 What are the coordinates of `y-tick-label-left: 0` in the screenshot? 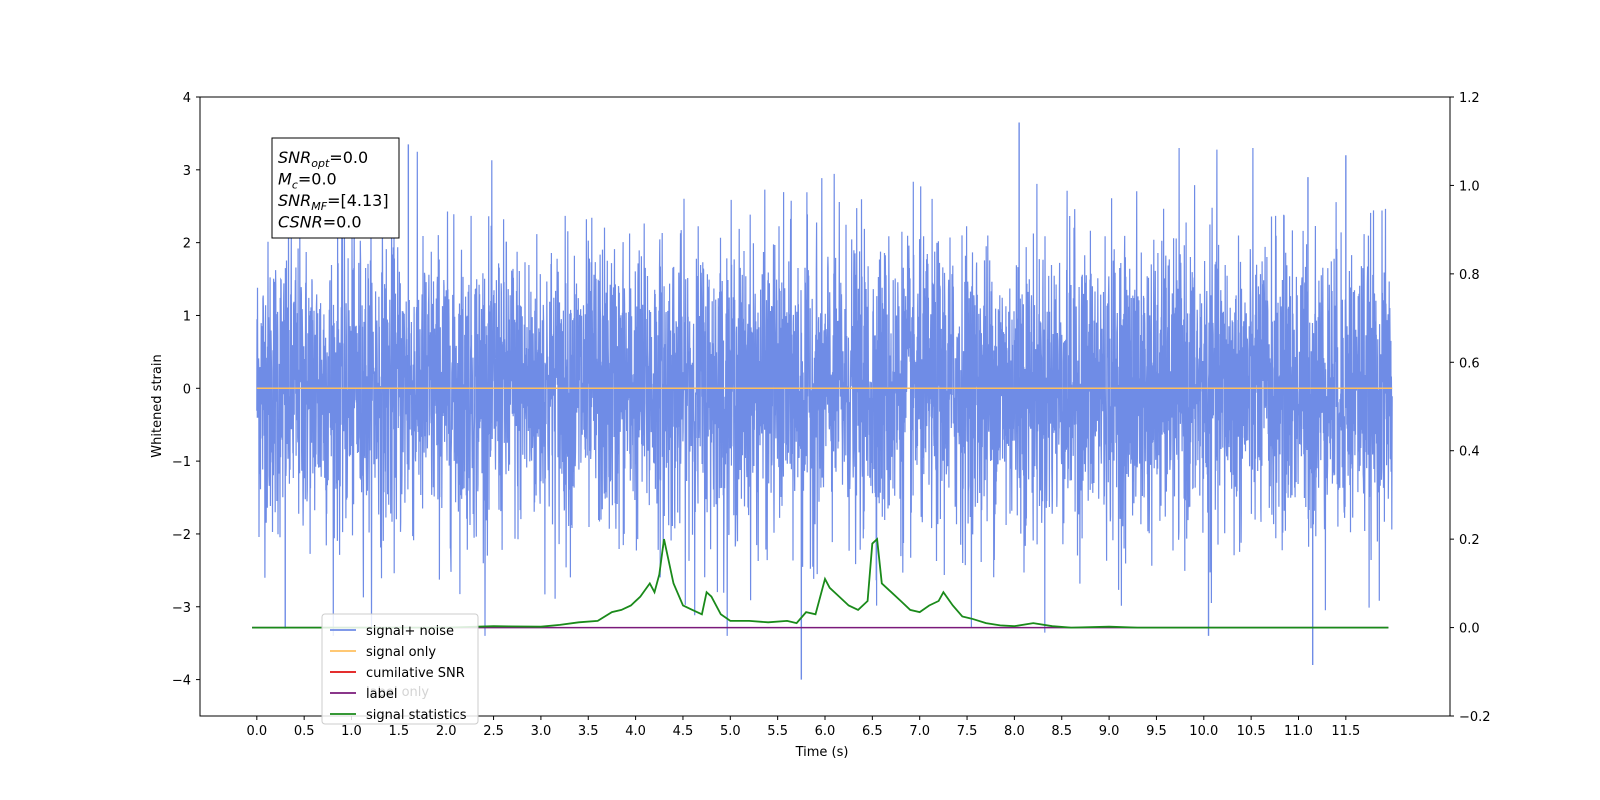 It's located at (187, 389).